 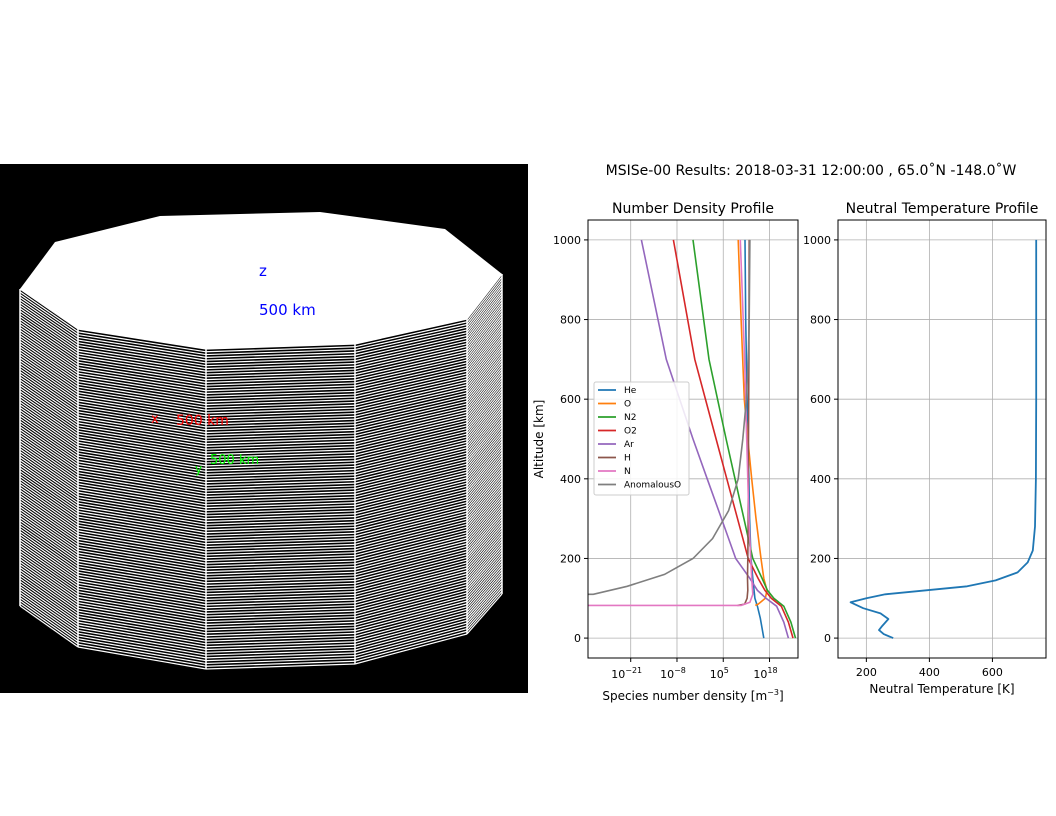 What do you see at coordinates (627, 472) in the screenshot?
I see `legend-label-n: N` at bounding box center [627, 472].